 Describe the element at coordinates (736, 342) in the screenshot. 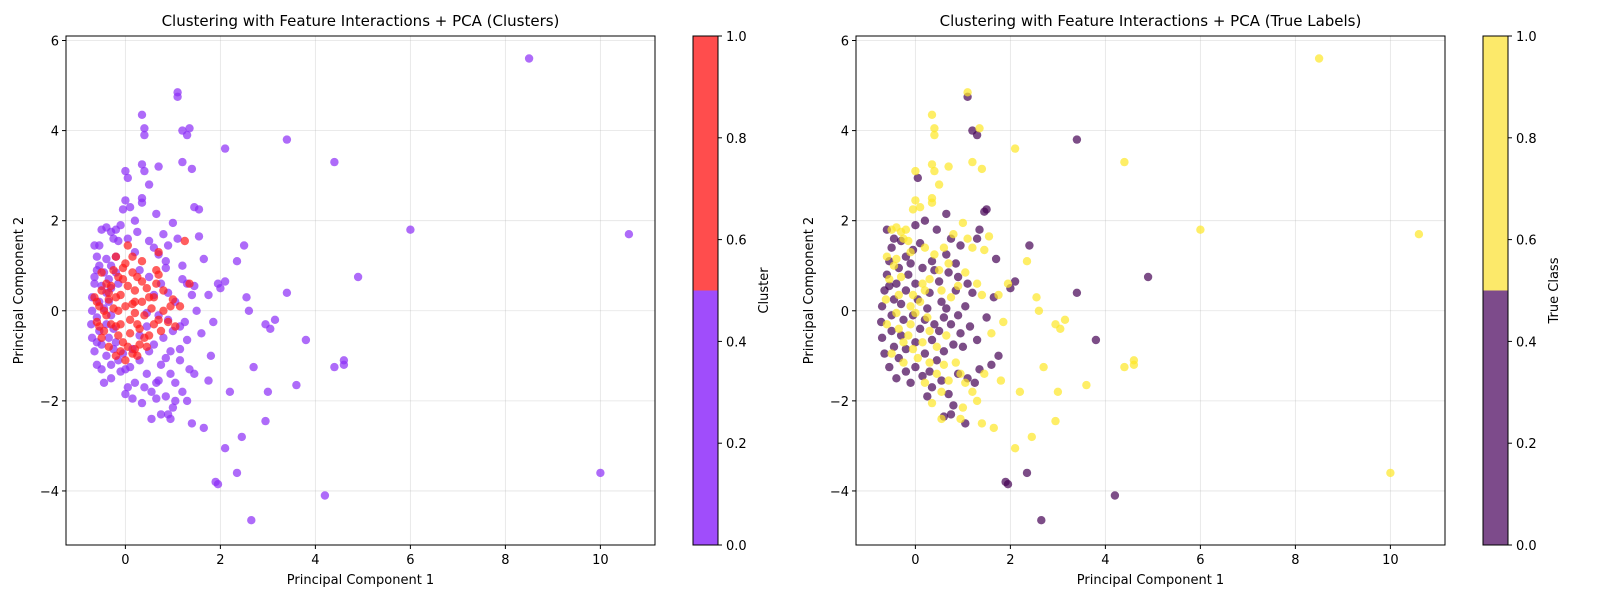

I see `colorbar-tick-label: 0.4` at that location.